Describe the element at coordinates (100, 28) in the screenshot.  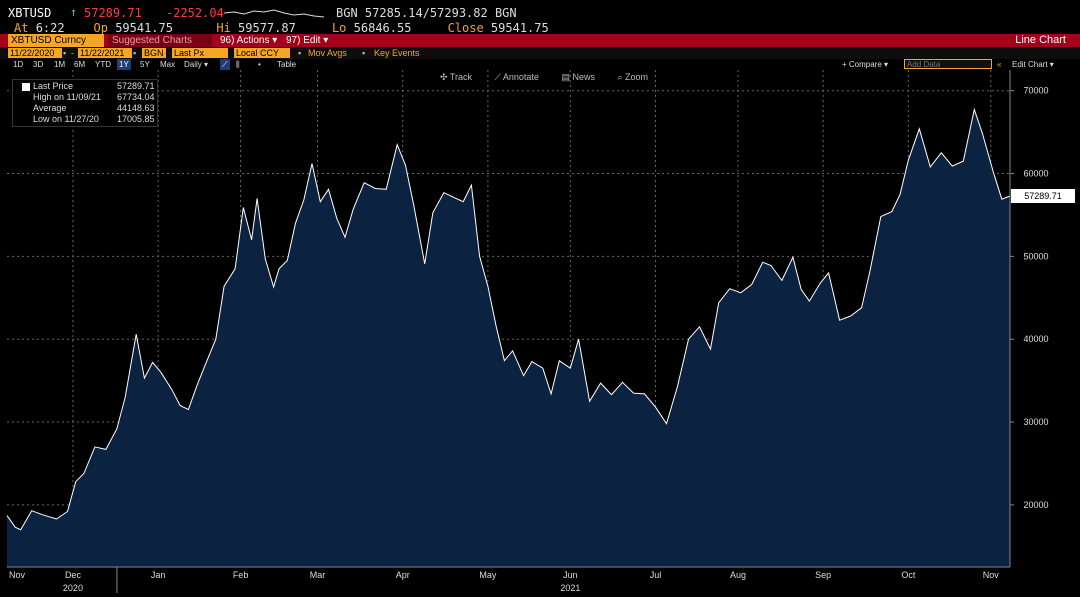
I see `open-label: Op` at that location.